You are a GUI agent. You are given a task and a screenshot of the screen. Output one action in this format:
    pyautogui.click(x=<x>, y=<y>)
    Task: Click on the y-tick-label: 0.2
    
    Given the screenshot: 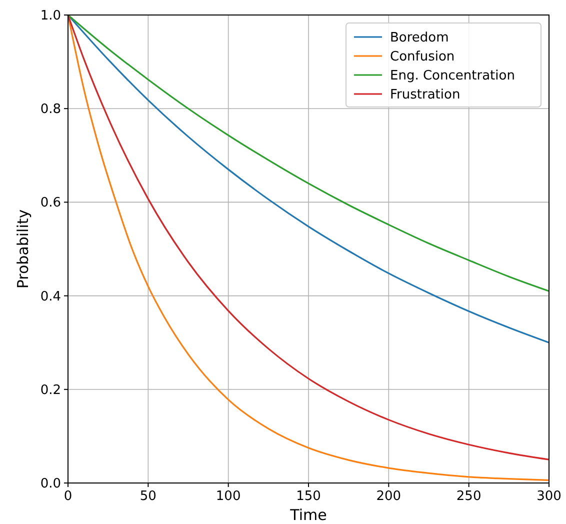 What is the action you would take?
    pyautogui.click(x=50, y=390)
    